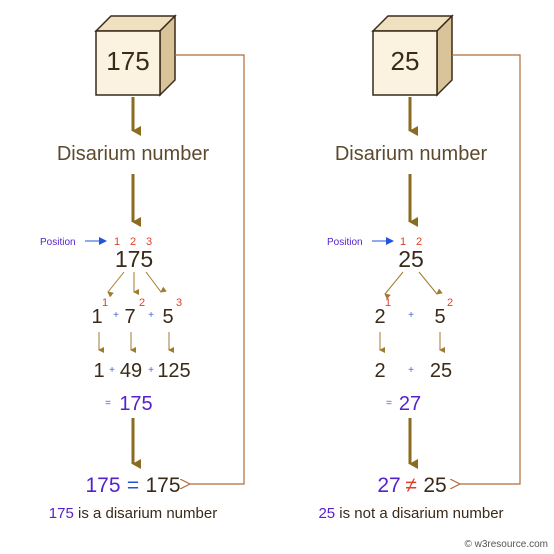  I want to click on right-conclusion-number: 25, so click(326, 513).